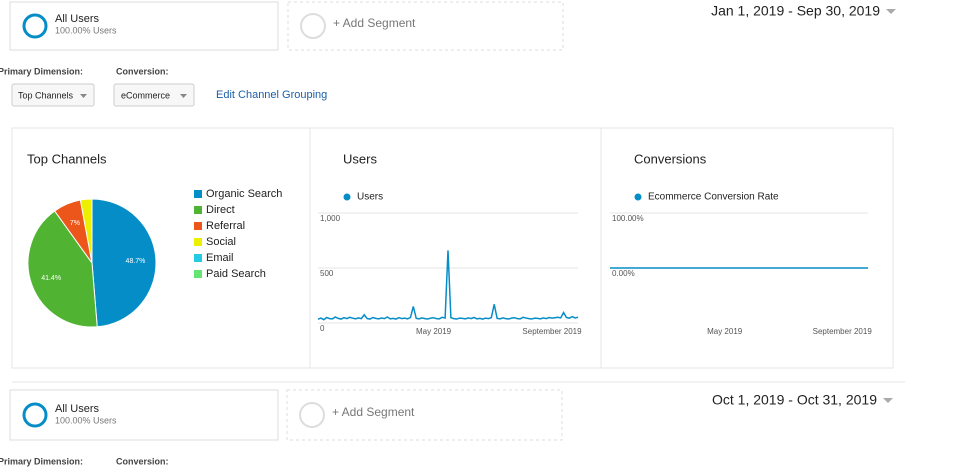 The image size is (977, 474). What do you see at coordinates (370, 197) in the screenshot?
I see `legend-label: Users` at bounding box center [370, 197].